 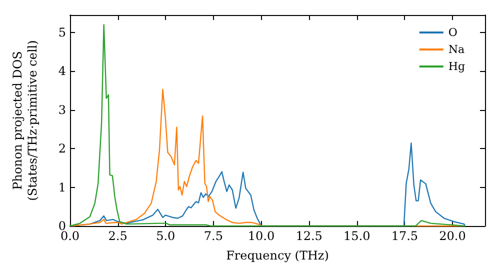 What do you see at coordinates (62, 32) in the screenshot?
I see `y-tick-label: 5` at bounding box center [62, 32].